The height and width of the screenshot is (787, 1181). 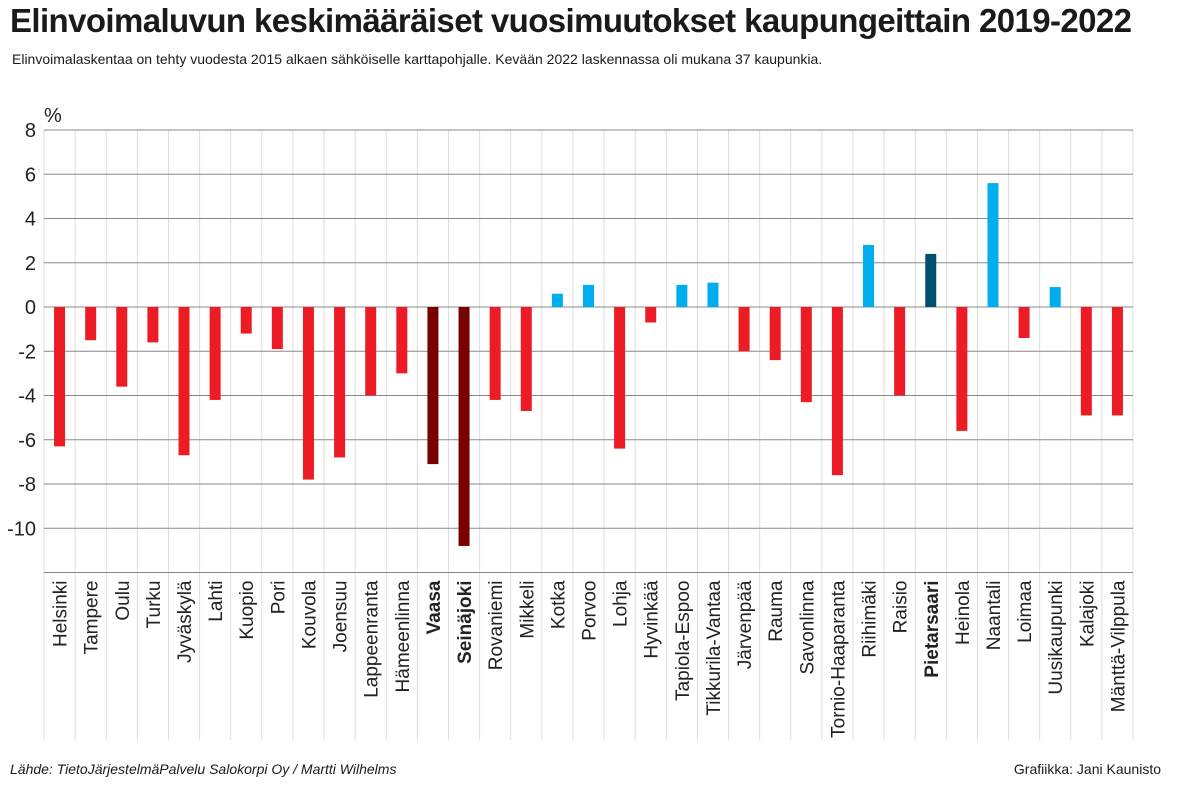 I want to click on category-label: Savonlinna, so click(x=807, y=627).